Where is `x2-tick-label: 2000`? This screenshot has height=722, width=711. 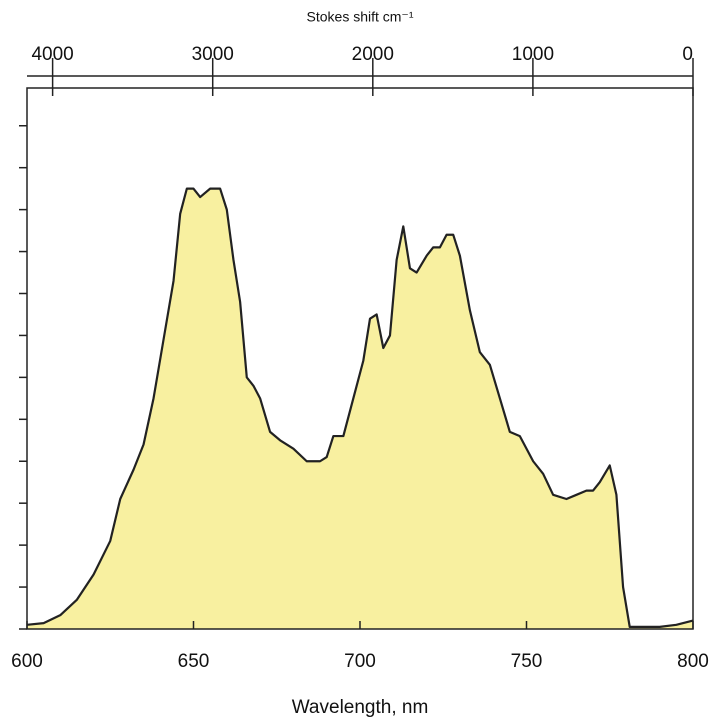 x2-tick-label: 2000 is located at coordinates (373, 54).